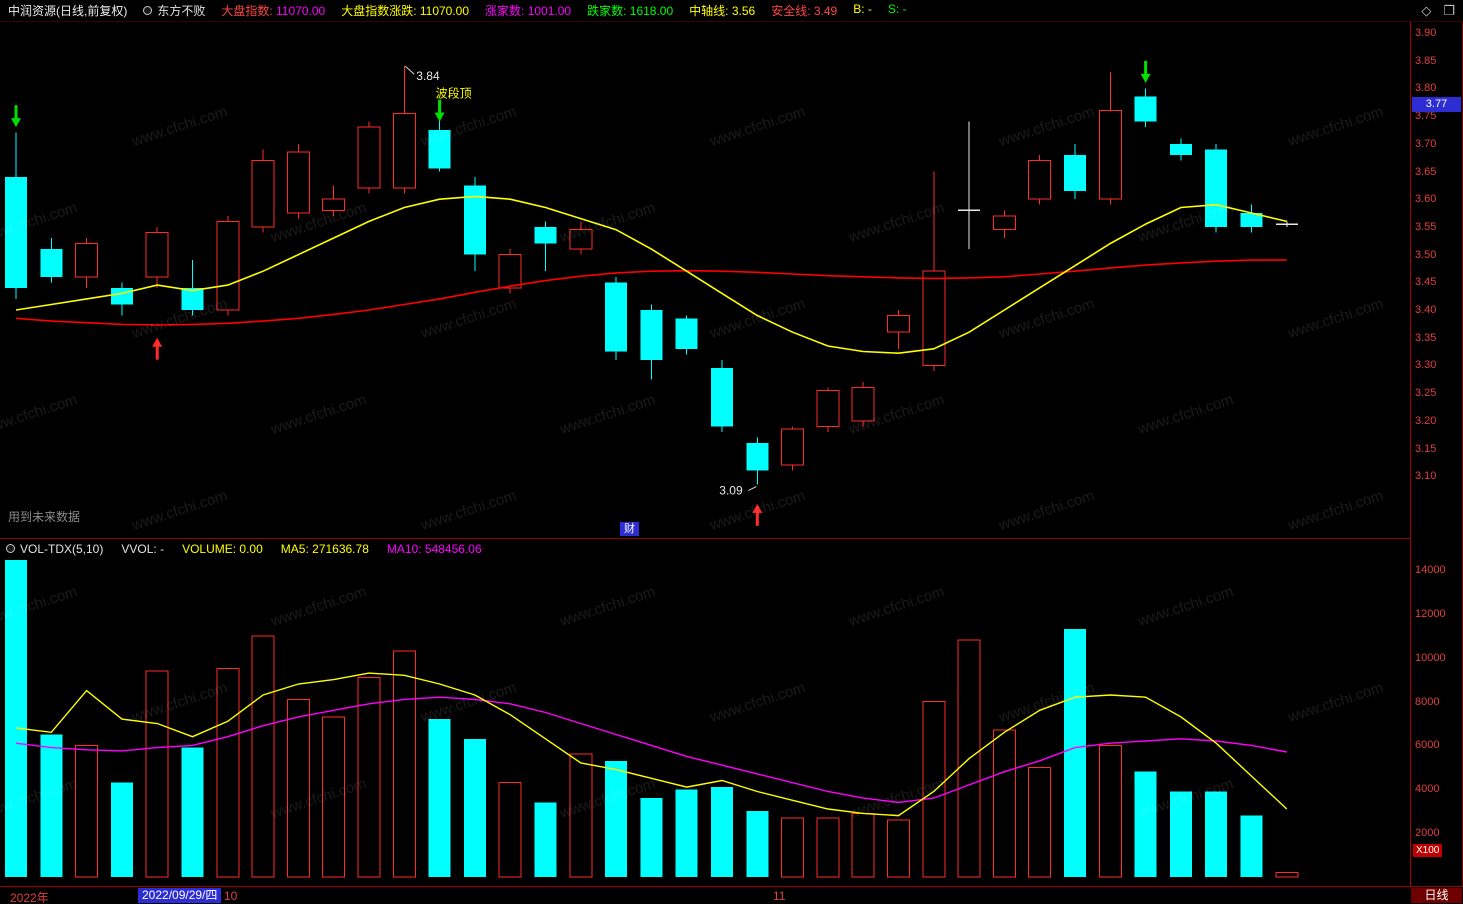  Describe the element at coordinates (1430, 570) in the screenshot. I see `volume-tick-label: 14000` at that location.